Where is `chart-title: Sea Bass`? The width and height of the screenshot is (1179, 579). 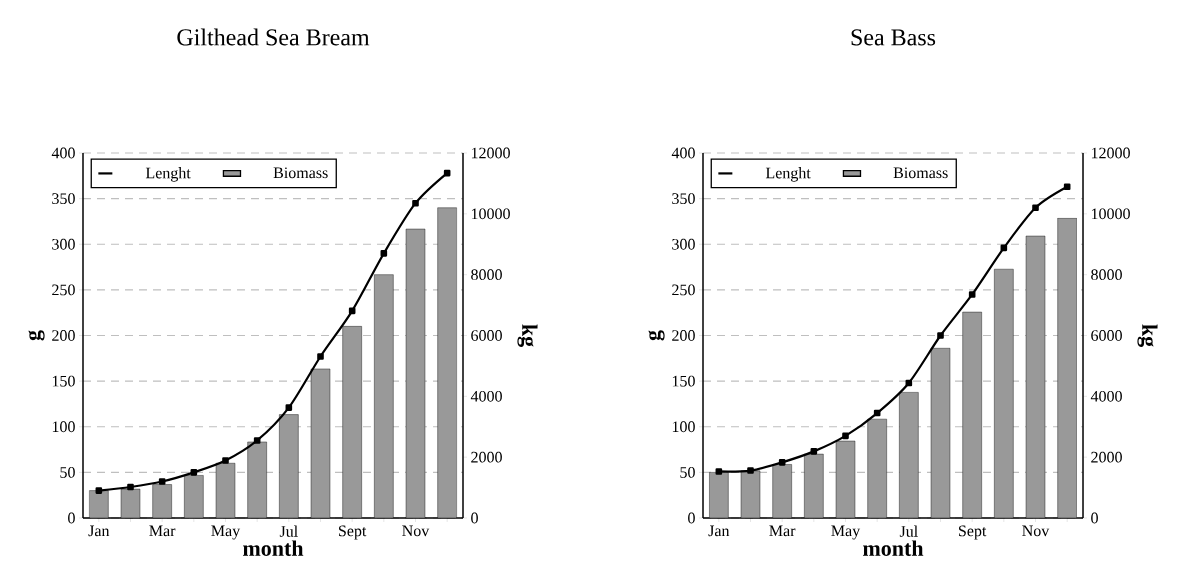 chart-title: Sea Bass is located at coordinates (893, 37).